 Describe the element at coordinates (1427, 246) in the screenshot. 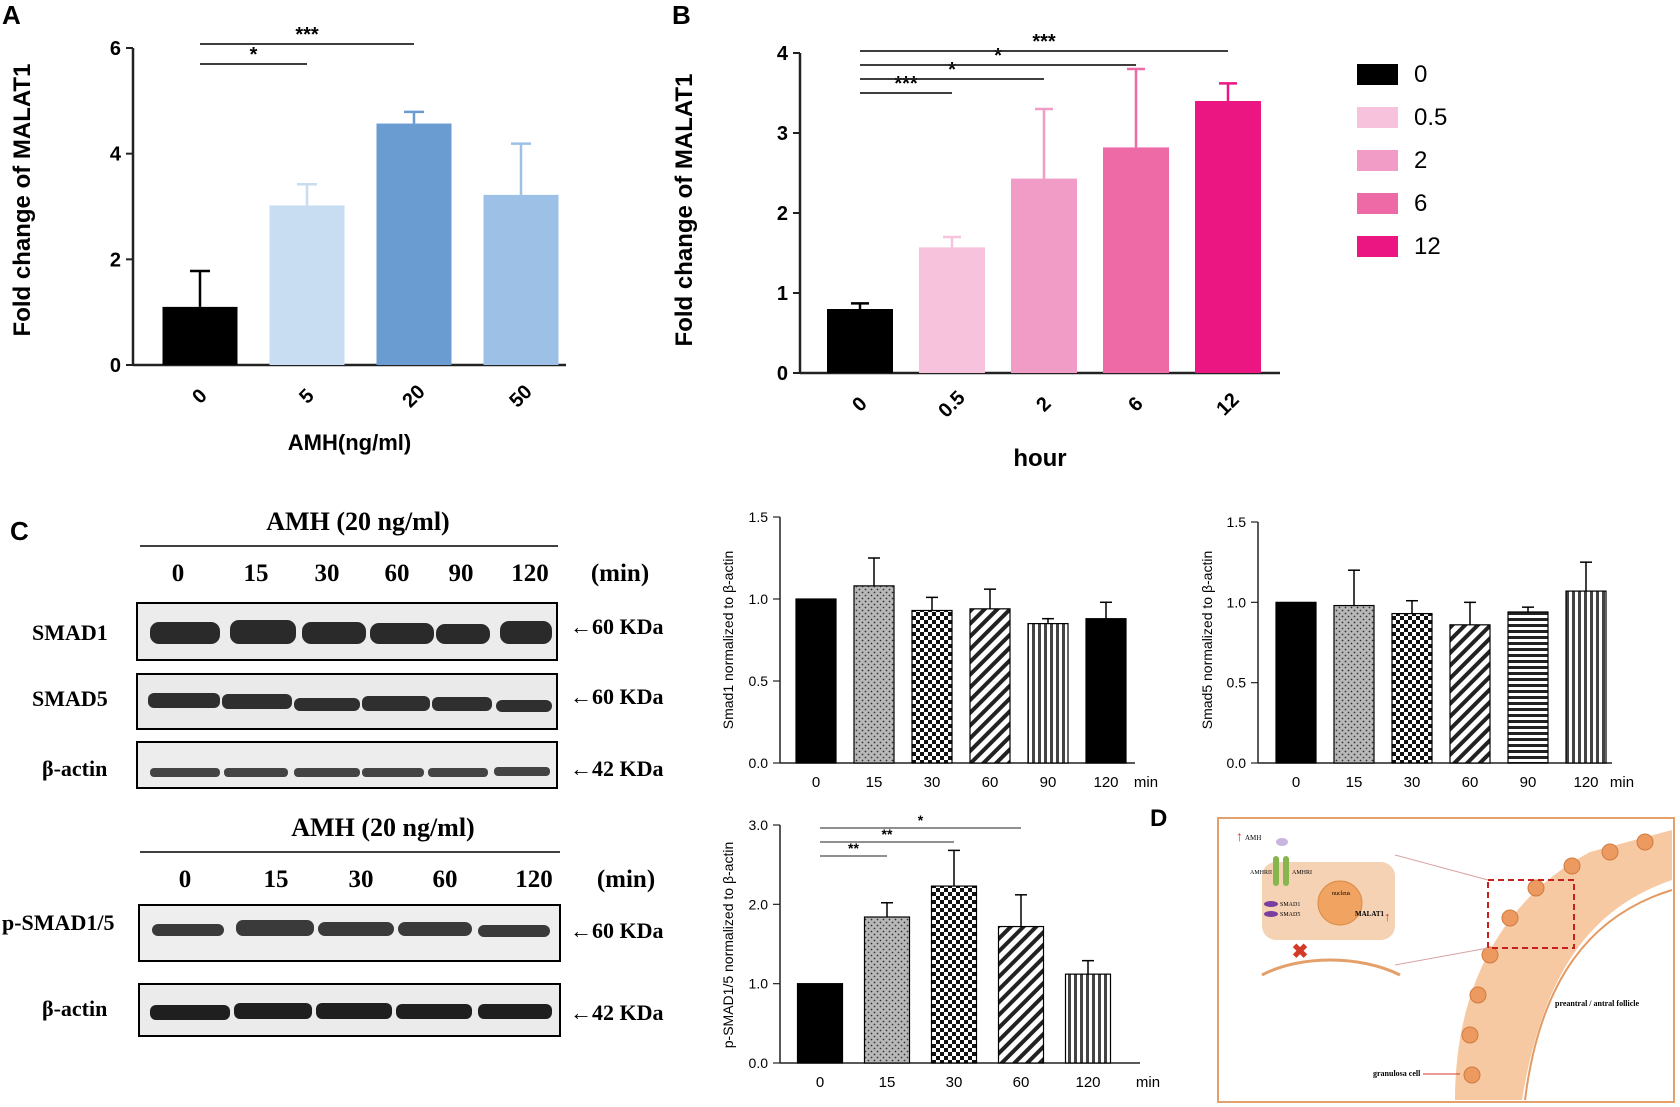

I see `legend-label: 12` at that location.